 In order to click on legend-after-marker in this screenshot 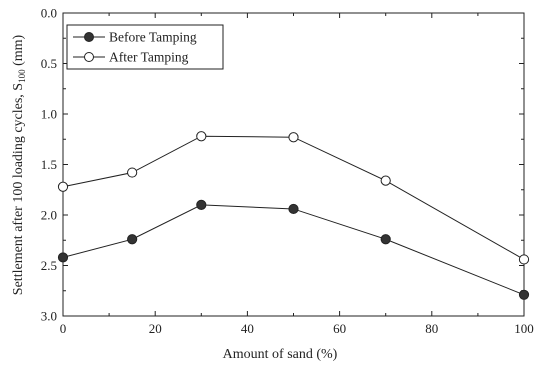, I will do `click(89, 57)`.